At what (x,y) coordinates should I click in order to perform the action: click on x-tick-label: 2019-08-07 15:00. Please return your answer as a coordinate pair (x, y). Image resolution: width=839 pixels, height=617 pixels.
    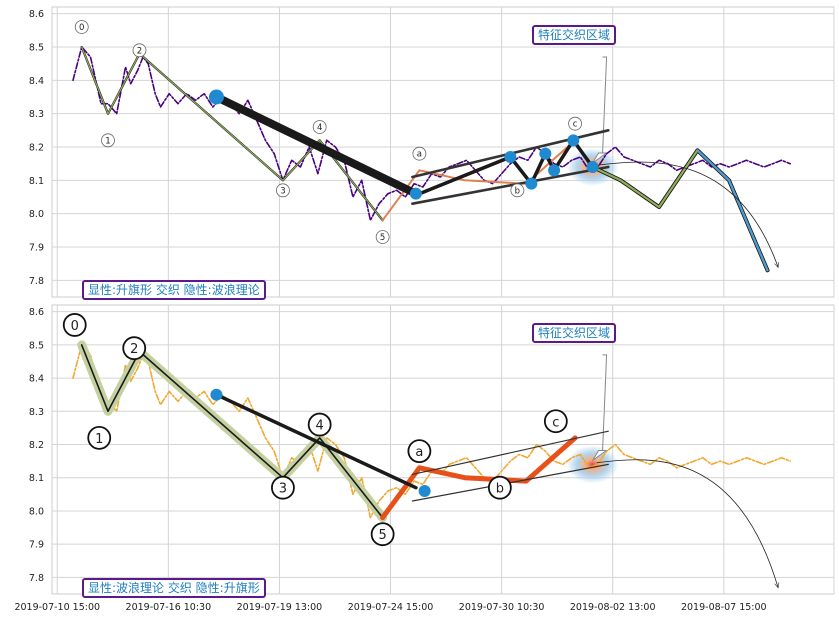
    Looking at the image, I should click on (724, 607).